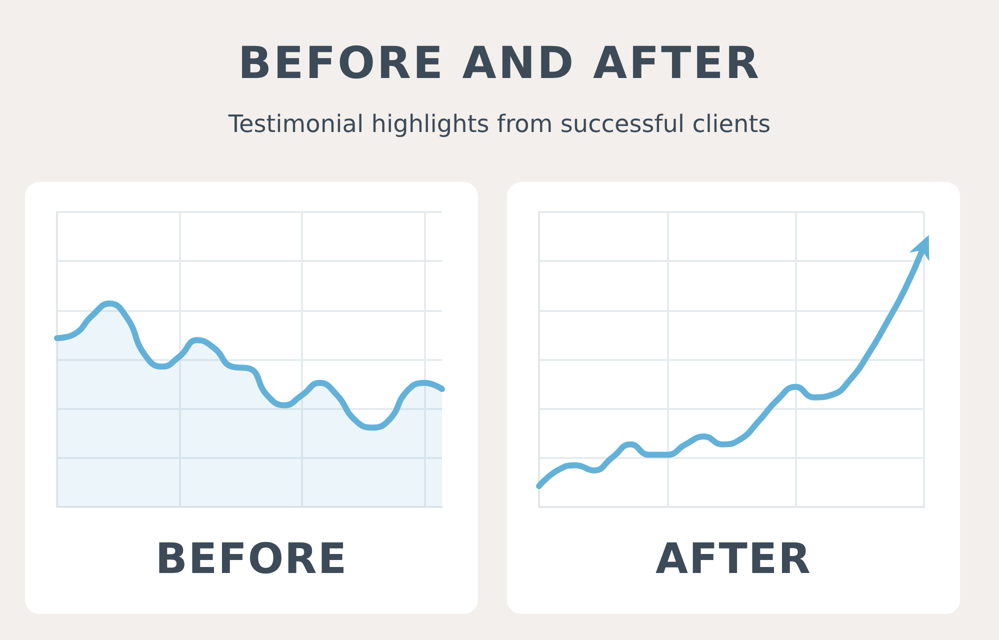  I want to click on text: Testimonial highlights from successful clients, so click(499, 124).